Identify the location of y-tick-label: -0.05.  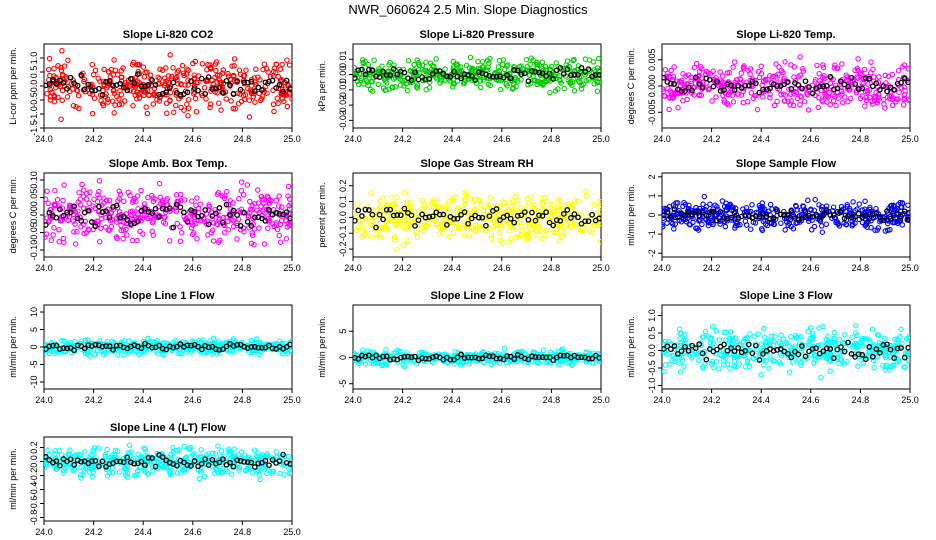
(34, 232).